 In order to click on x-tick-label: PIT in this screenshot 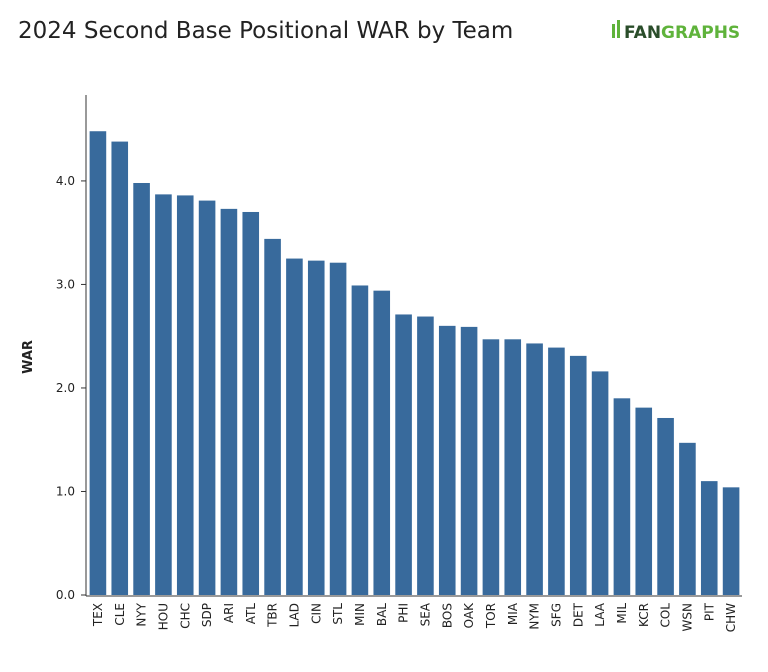, I will do `click(709, 611)`.